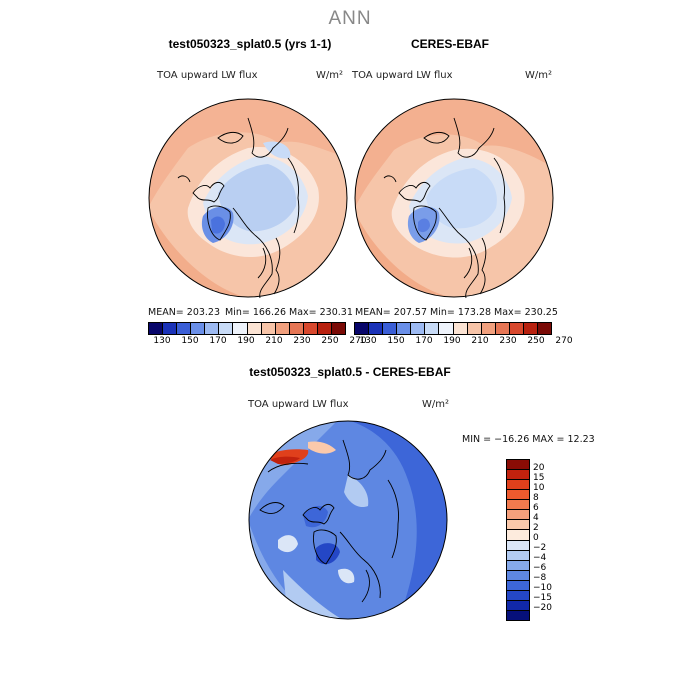  Describe the element at coordinates (540, 548) in the screenshot. I see `panel-3-colorbar-tick-label: −2` at that location.